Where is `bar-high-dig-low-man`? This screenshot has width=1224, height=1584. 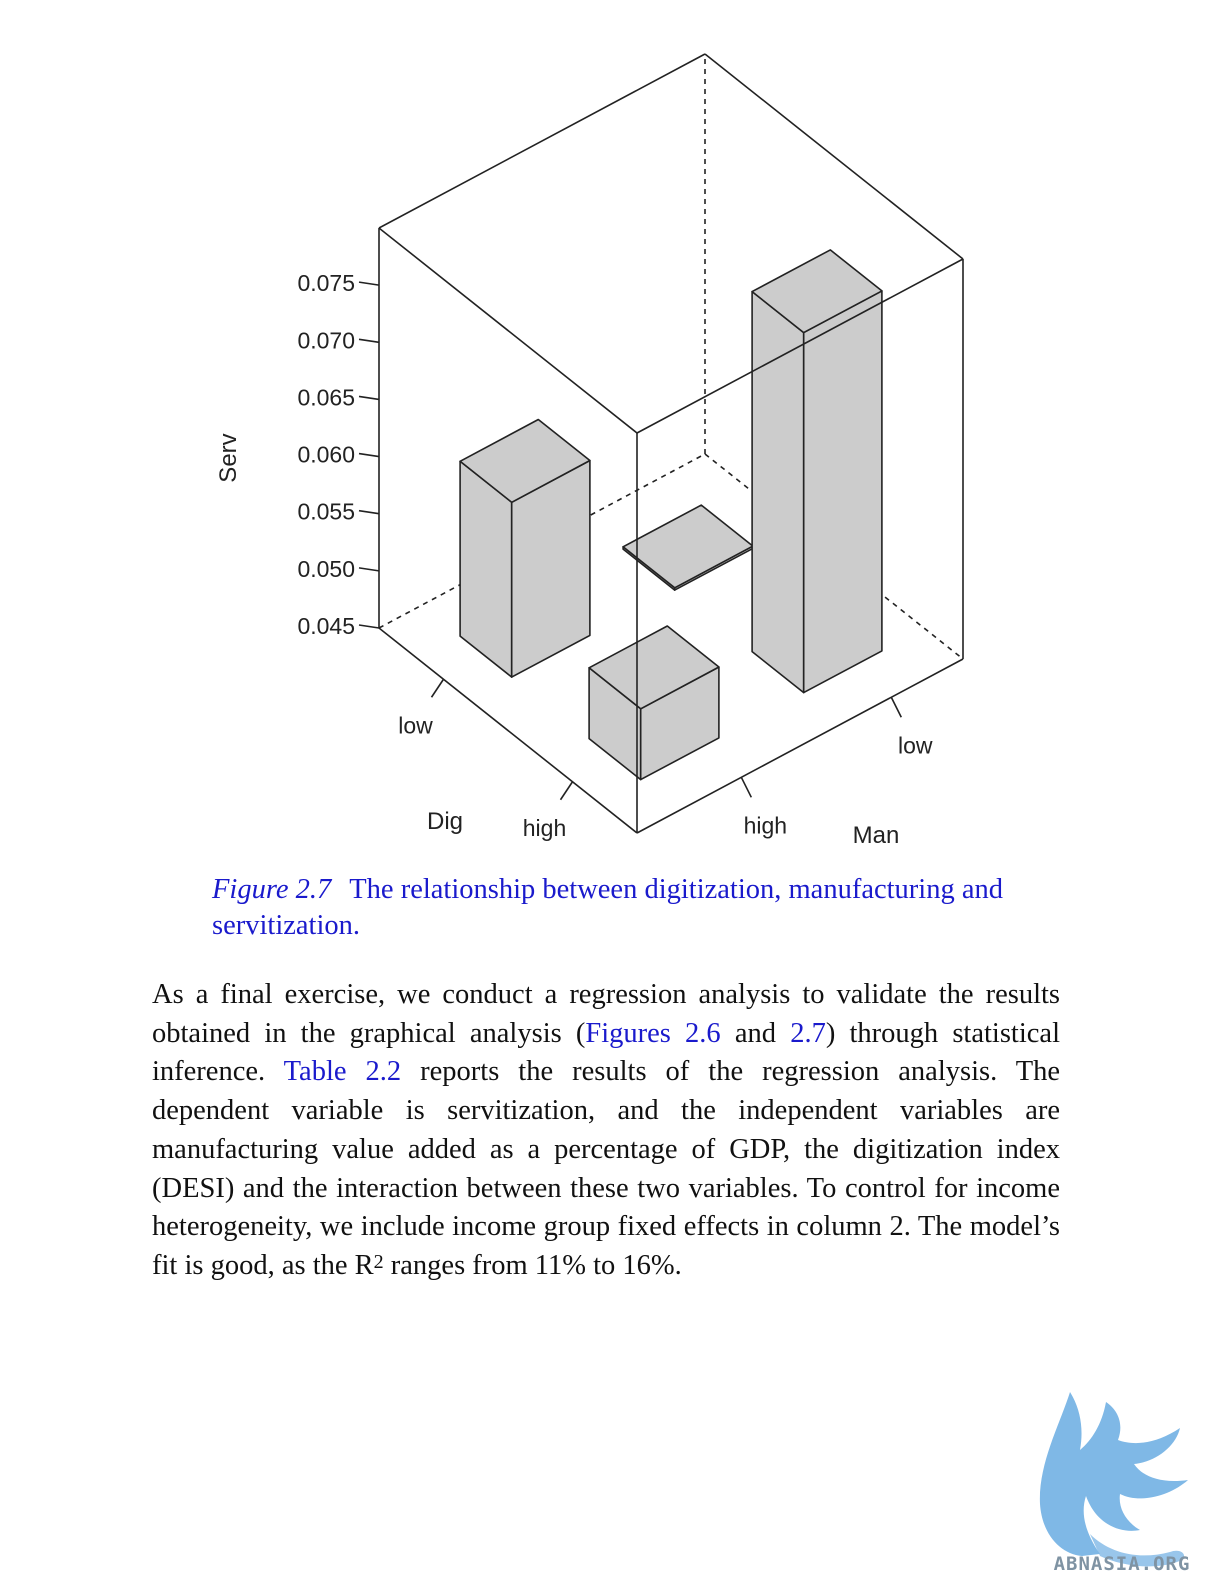 bar-high-dig-low-man is located at coordinates (817, 471).